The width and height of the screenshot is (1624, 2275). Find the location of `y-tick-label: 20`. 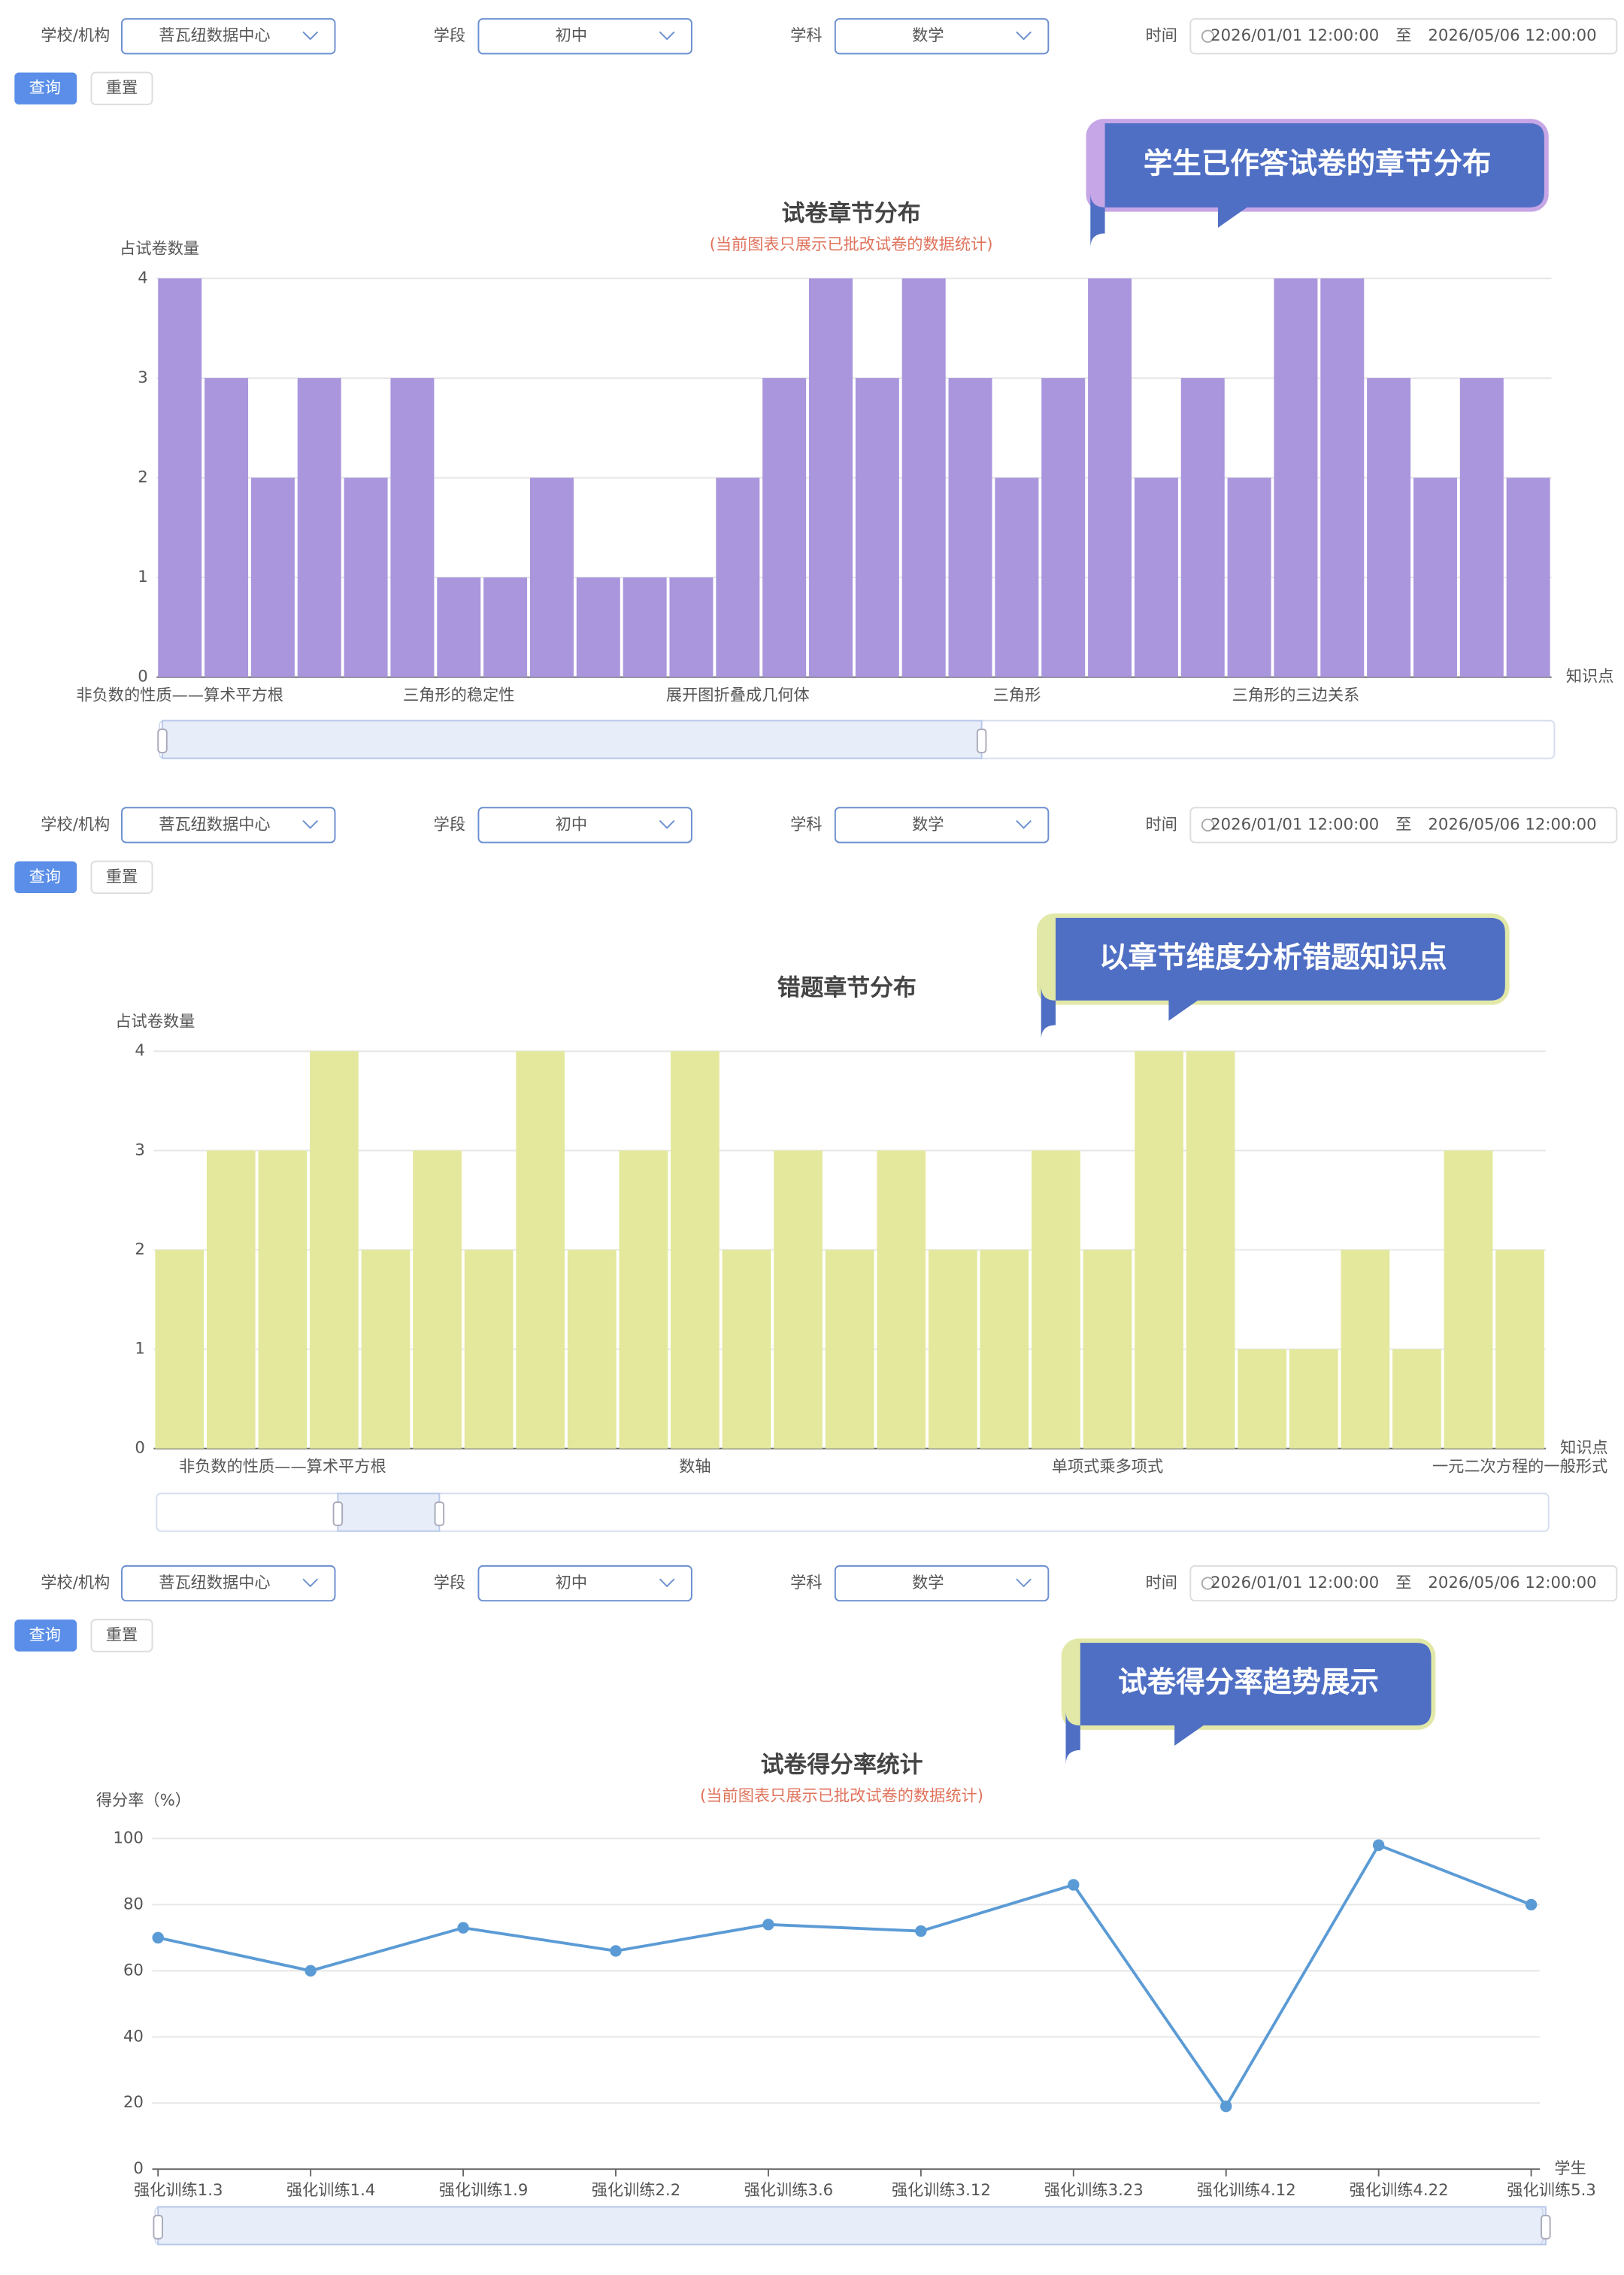

y-tick-label: 20 is located at coordinates (133, 2102).